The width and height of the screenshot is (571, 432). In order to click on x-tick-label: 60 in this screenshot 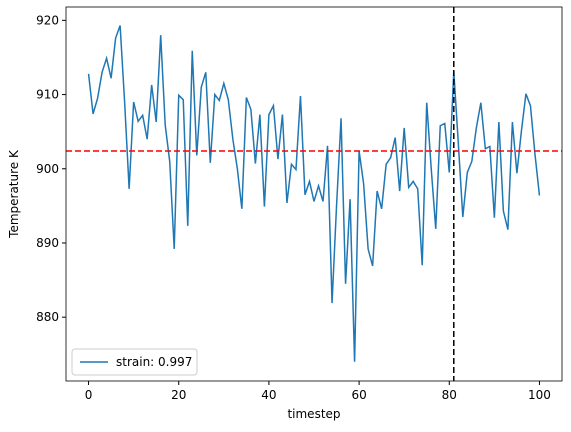, I will do `click(358, 395)`.